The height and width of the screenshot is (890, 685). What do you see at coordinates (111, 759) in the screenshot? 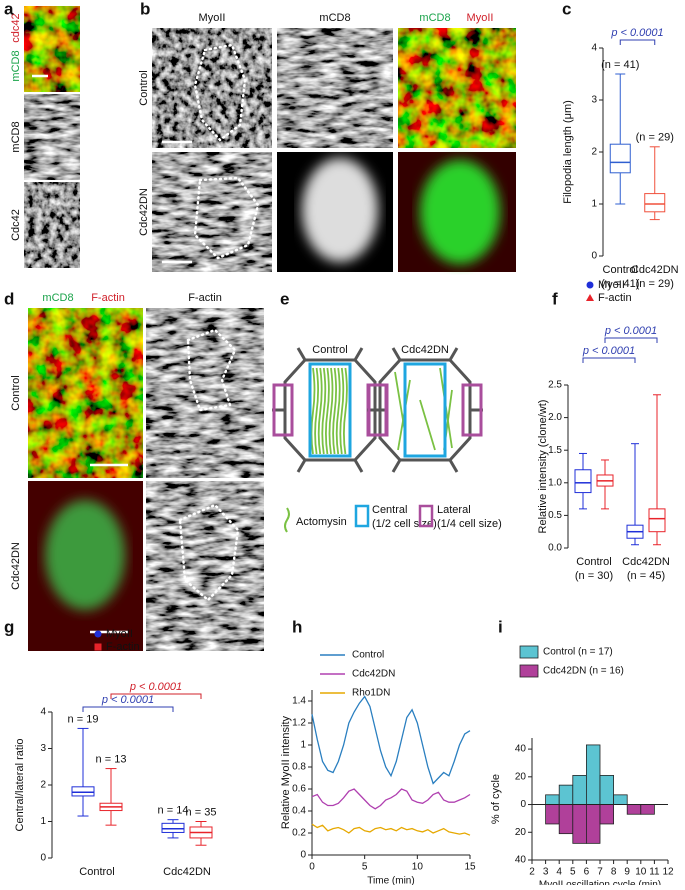
I see `n-label: n = 13` at bounding box center [111, 759].